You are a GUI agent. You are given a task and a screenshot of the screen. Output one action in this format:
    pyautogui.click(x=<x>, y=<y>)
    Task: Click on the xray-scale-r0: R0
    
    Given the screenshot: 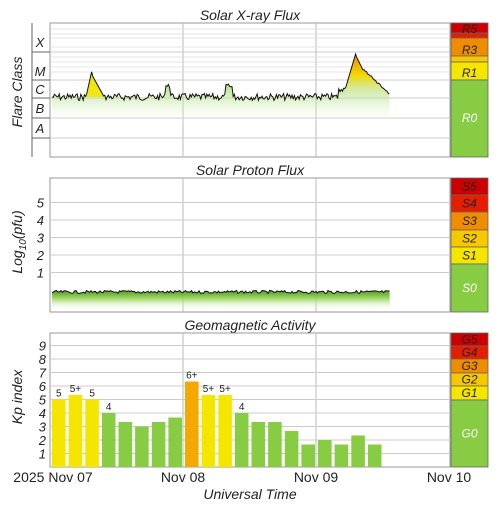 What is the action you would take?
    pyautogui.click(x=470, y=118)
    